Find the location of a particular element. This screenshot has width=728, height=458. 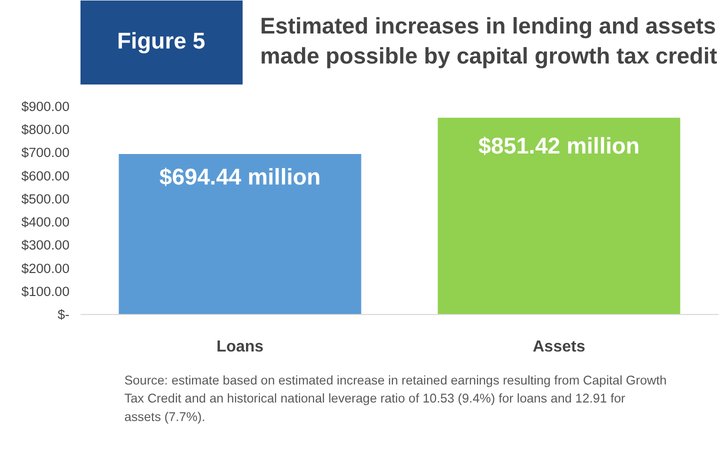

data-label: $851.42 million is located at coordinates (559, 145).